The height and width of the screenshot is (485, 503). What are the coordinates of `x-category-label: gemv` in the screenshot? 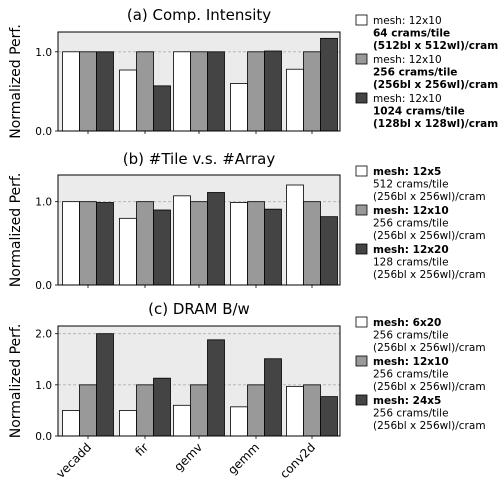 It's located at (188, 457).